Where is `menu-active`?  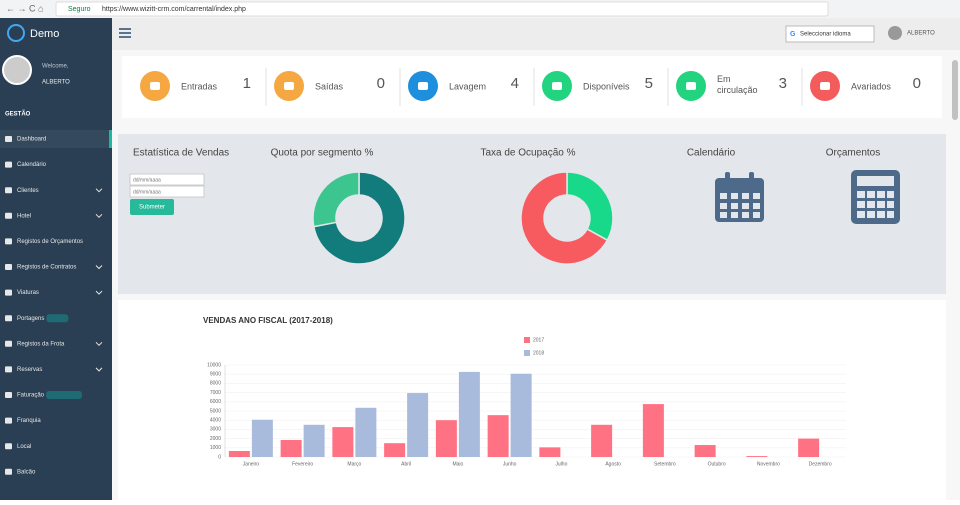
menu-active is located at coordinates (56, 139).